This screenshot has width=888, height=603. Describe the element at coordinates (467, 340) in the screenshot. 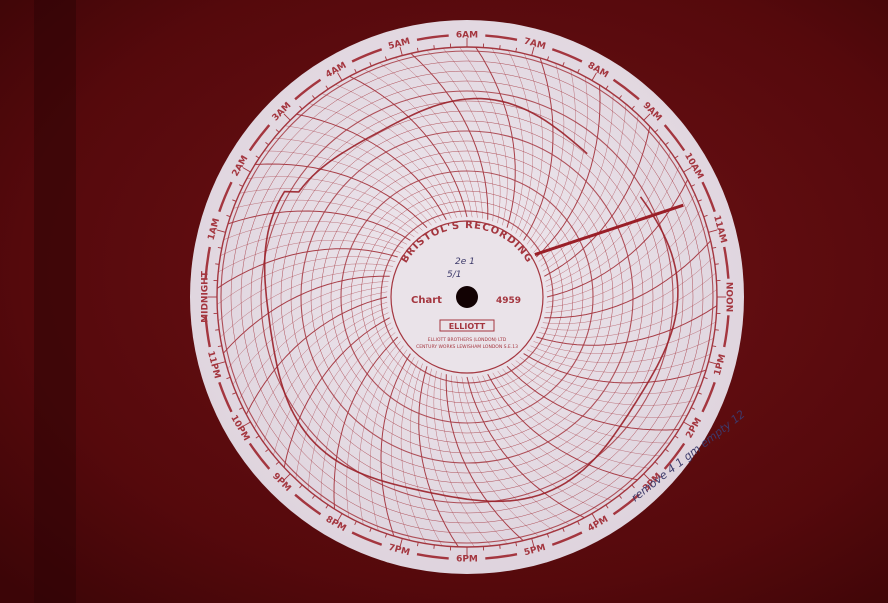

I see `small-print-1: ELLIOTT BROTHERS (LONDON) LTD` at that location.